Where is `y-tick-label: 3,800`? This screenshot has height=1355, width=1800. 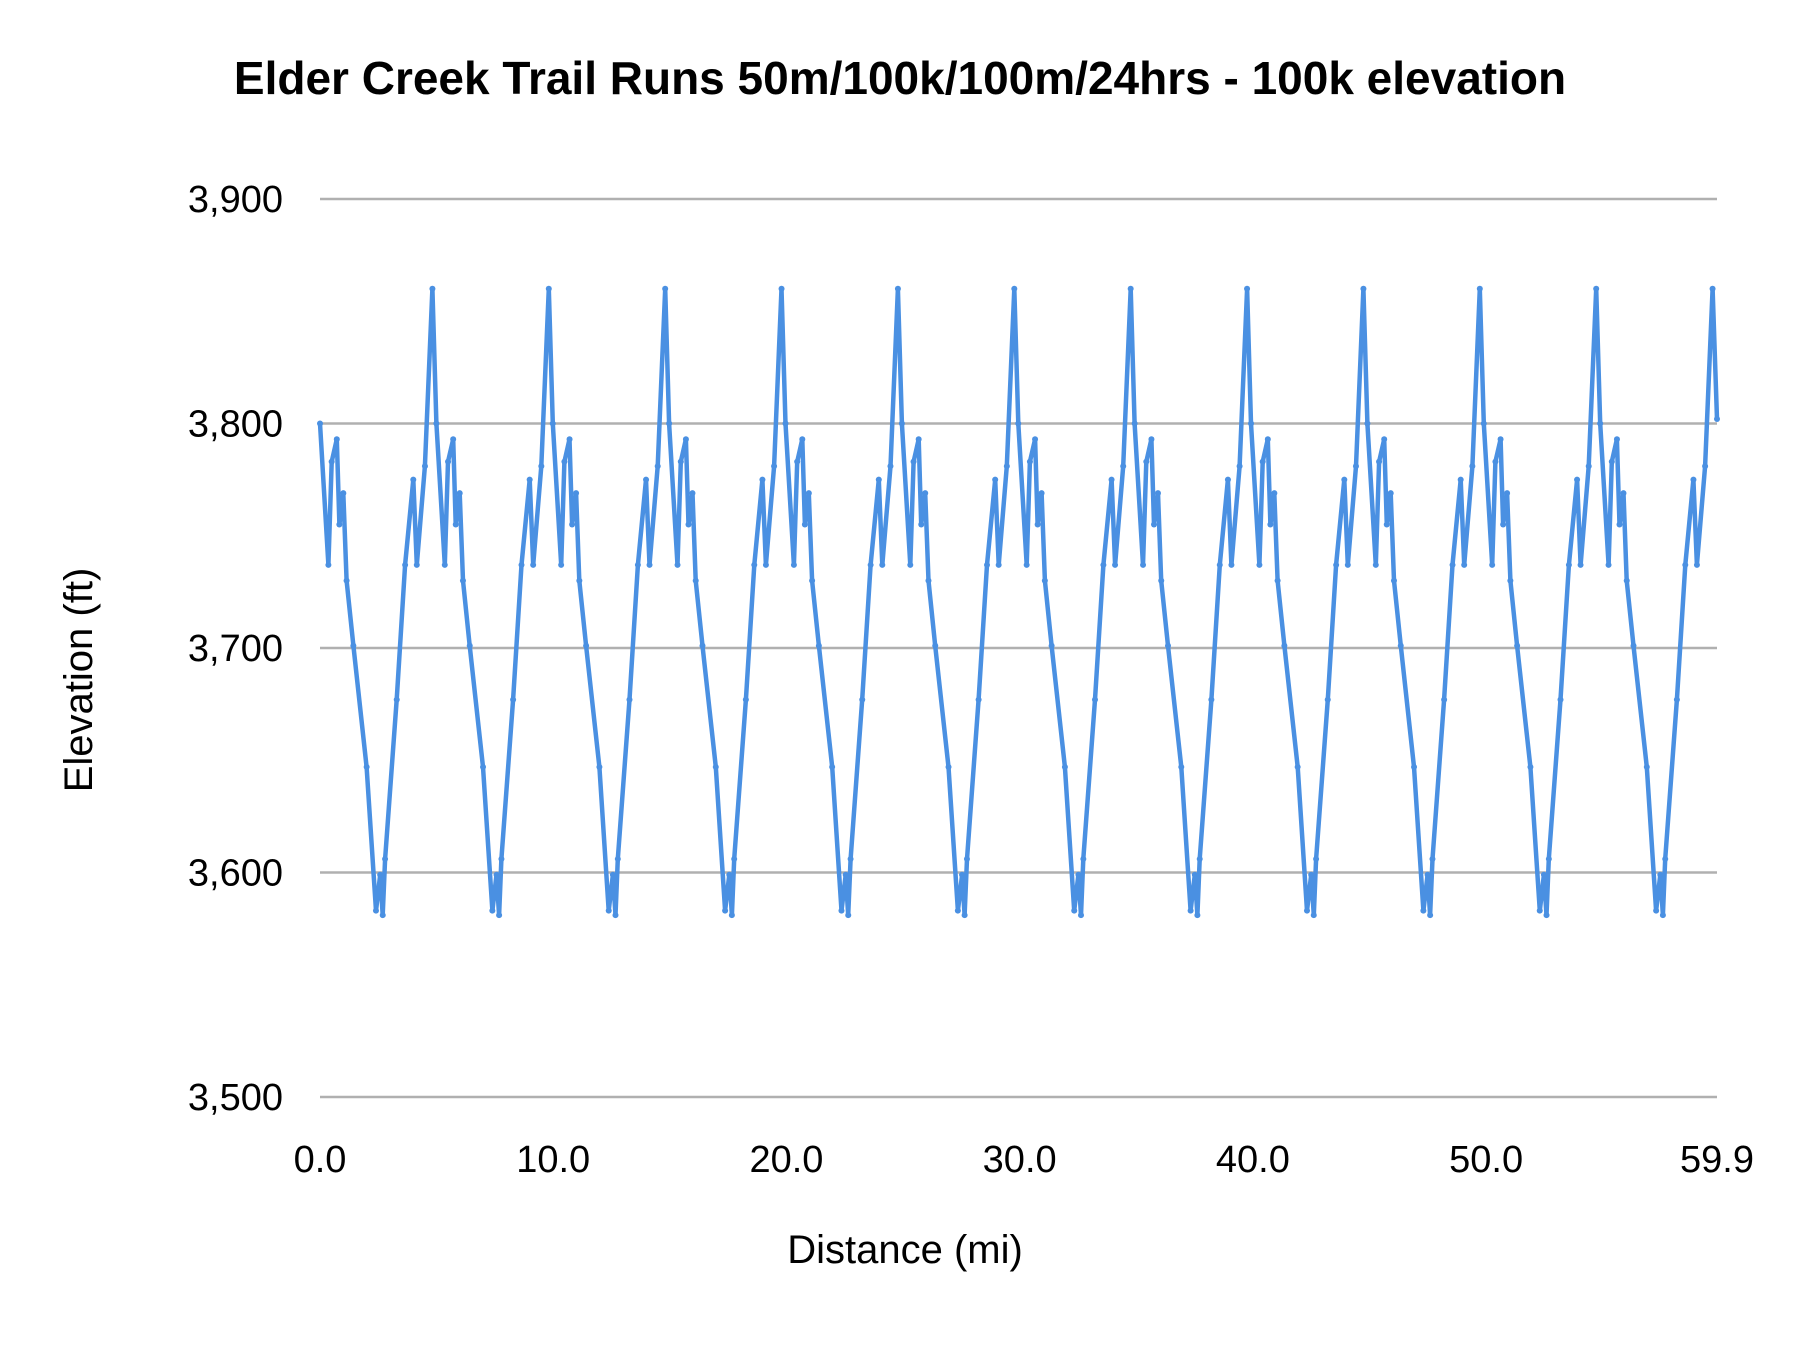
y-tick-label: 3,800 is located at coordinates (235, 425).